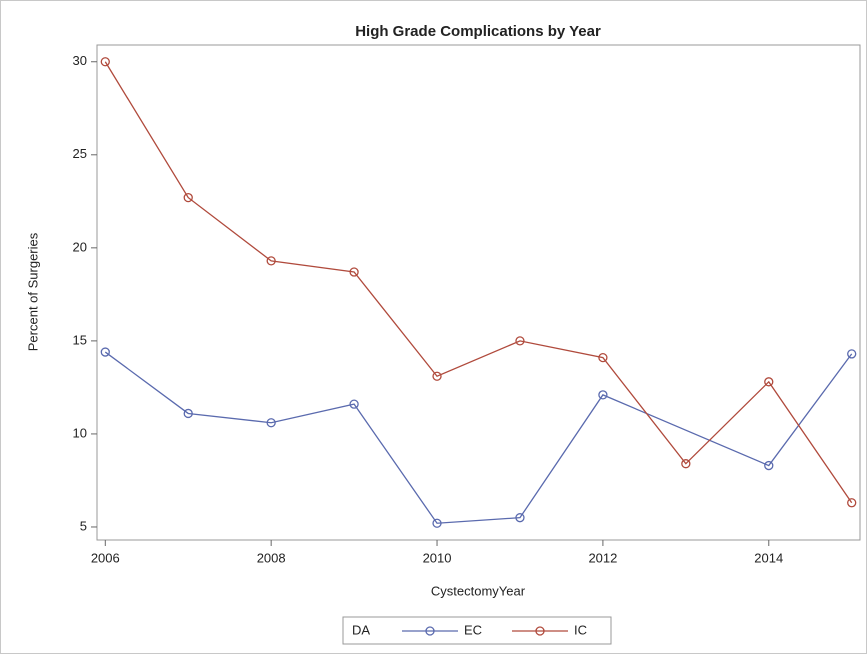  Describe the element at coordinates (105, 557) in the screenshot. I see `x-tick-label: 2006` at that location.